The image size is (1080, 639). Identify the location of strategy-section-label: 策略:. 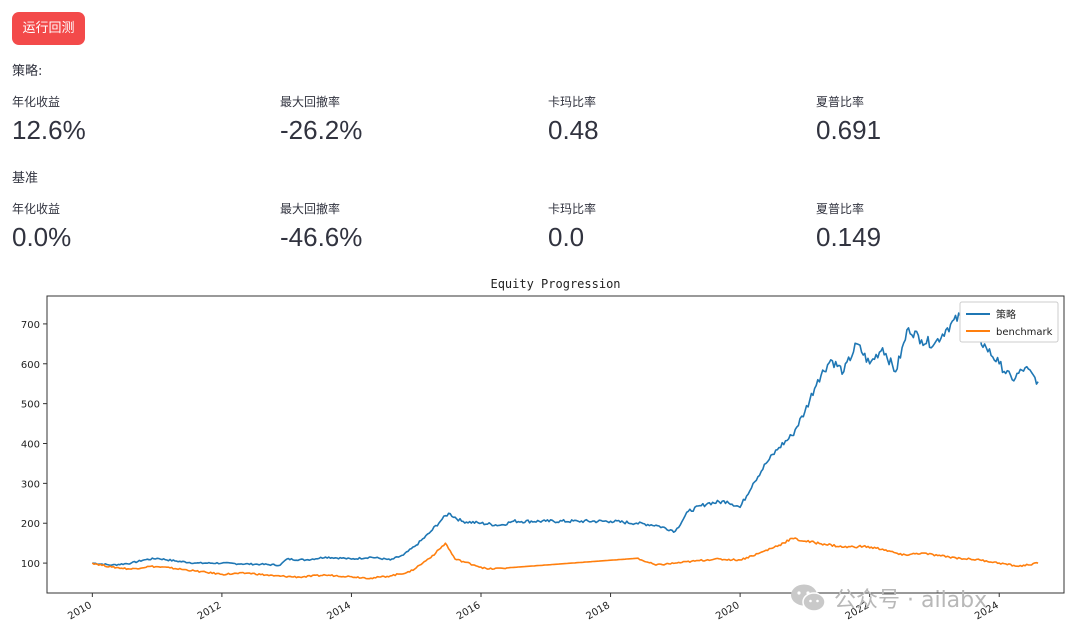
(27, 71).